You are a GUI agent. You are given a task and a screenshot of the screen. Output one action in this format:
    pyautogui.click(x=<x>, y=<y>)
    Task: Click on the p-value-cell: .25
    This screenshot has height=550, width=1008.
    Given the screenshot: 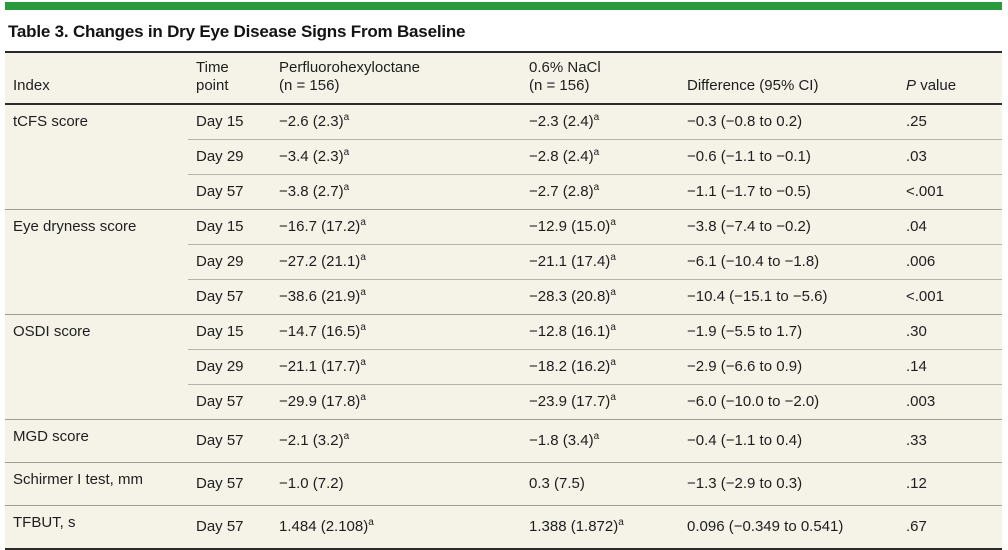 What is the action you would take?
    pyautogui.click(x=916, y=122)
    